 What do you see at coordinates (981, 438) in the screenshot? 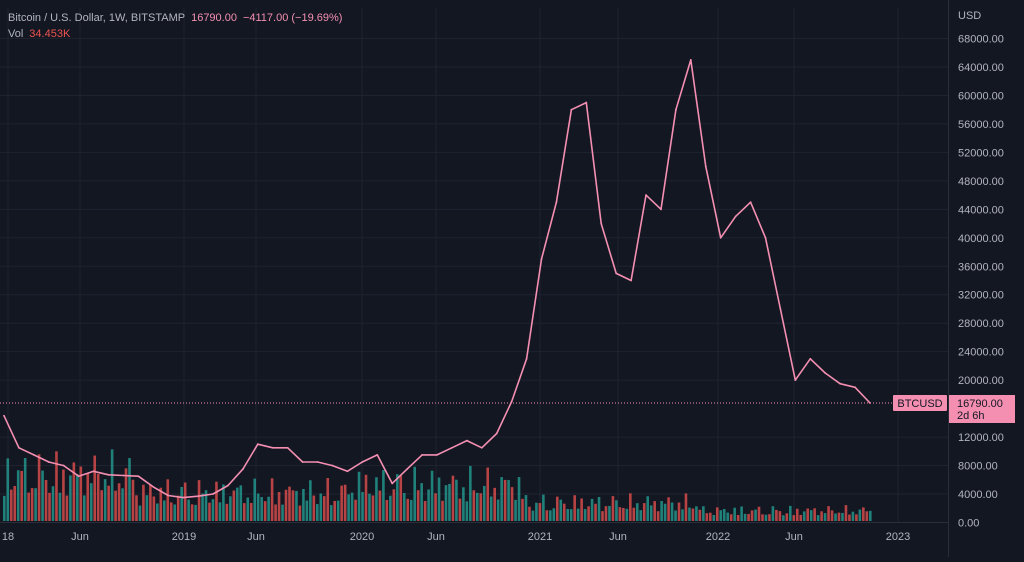
I see `price-tick-label: 12000.00` at bounding box center [981, 438].